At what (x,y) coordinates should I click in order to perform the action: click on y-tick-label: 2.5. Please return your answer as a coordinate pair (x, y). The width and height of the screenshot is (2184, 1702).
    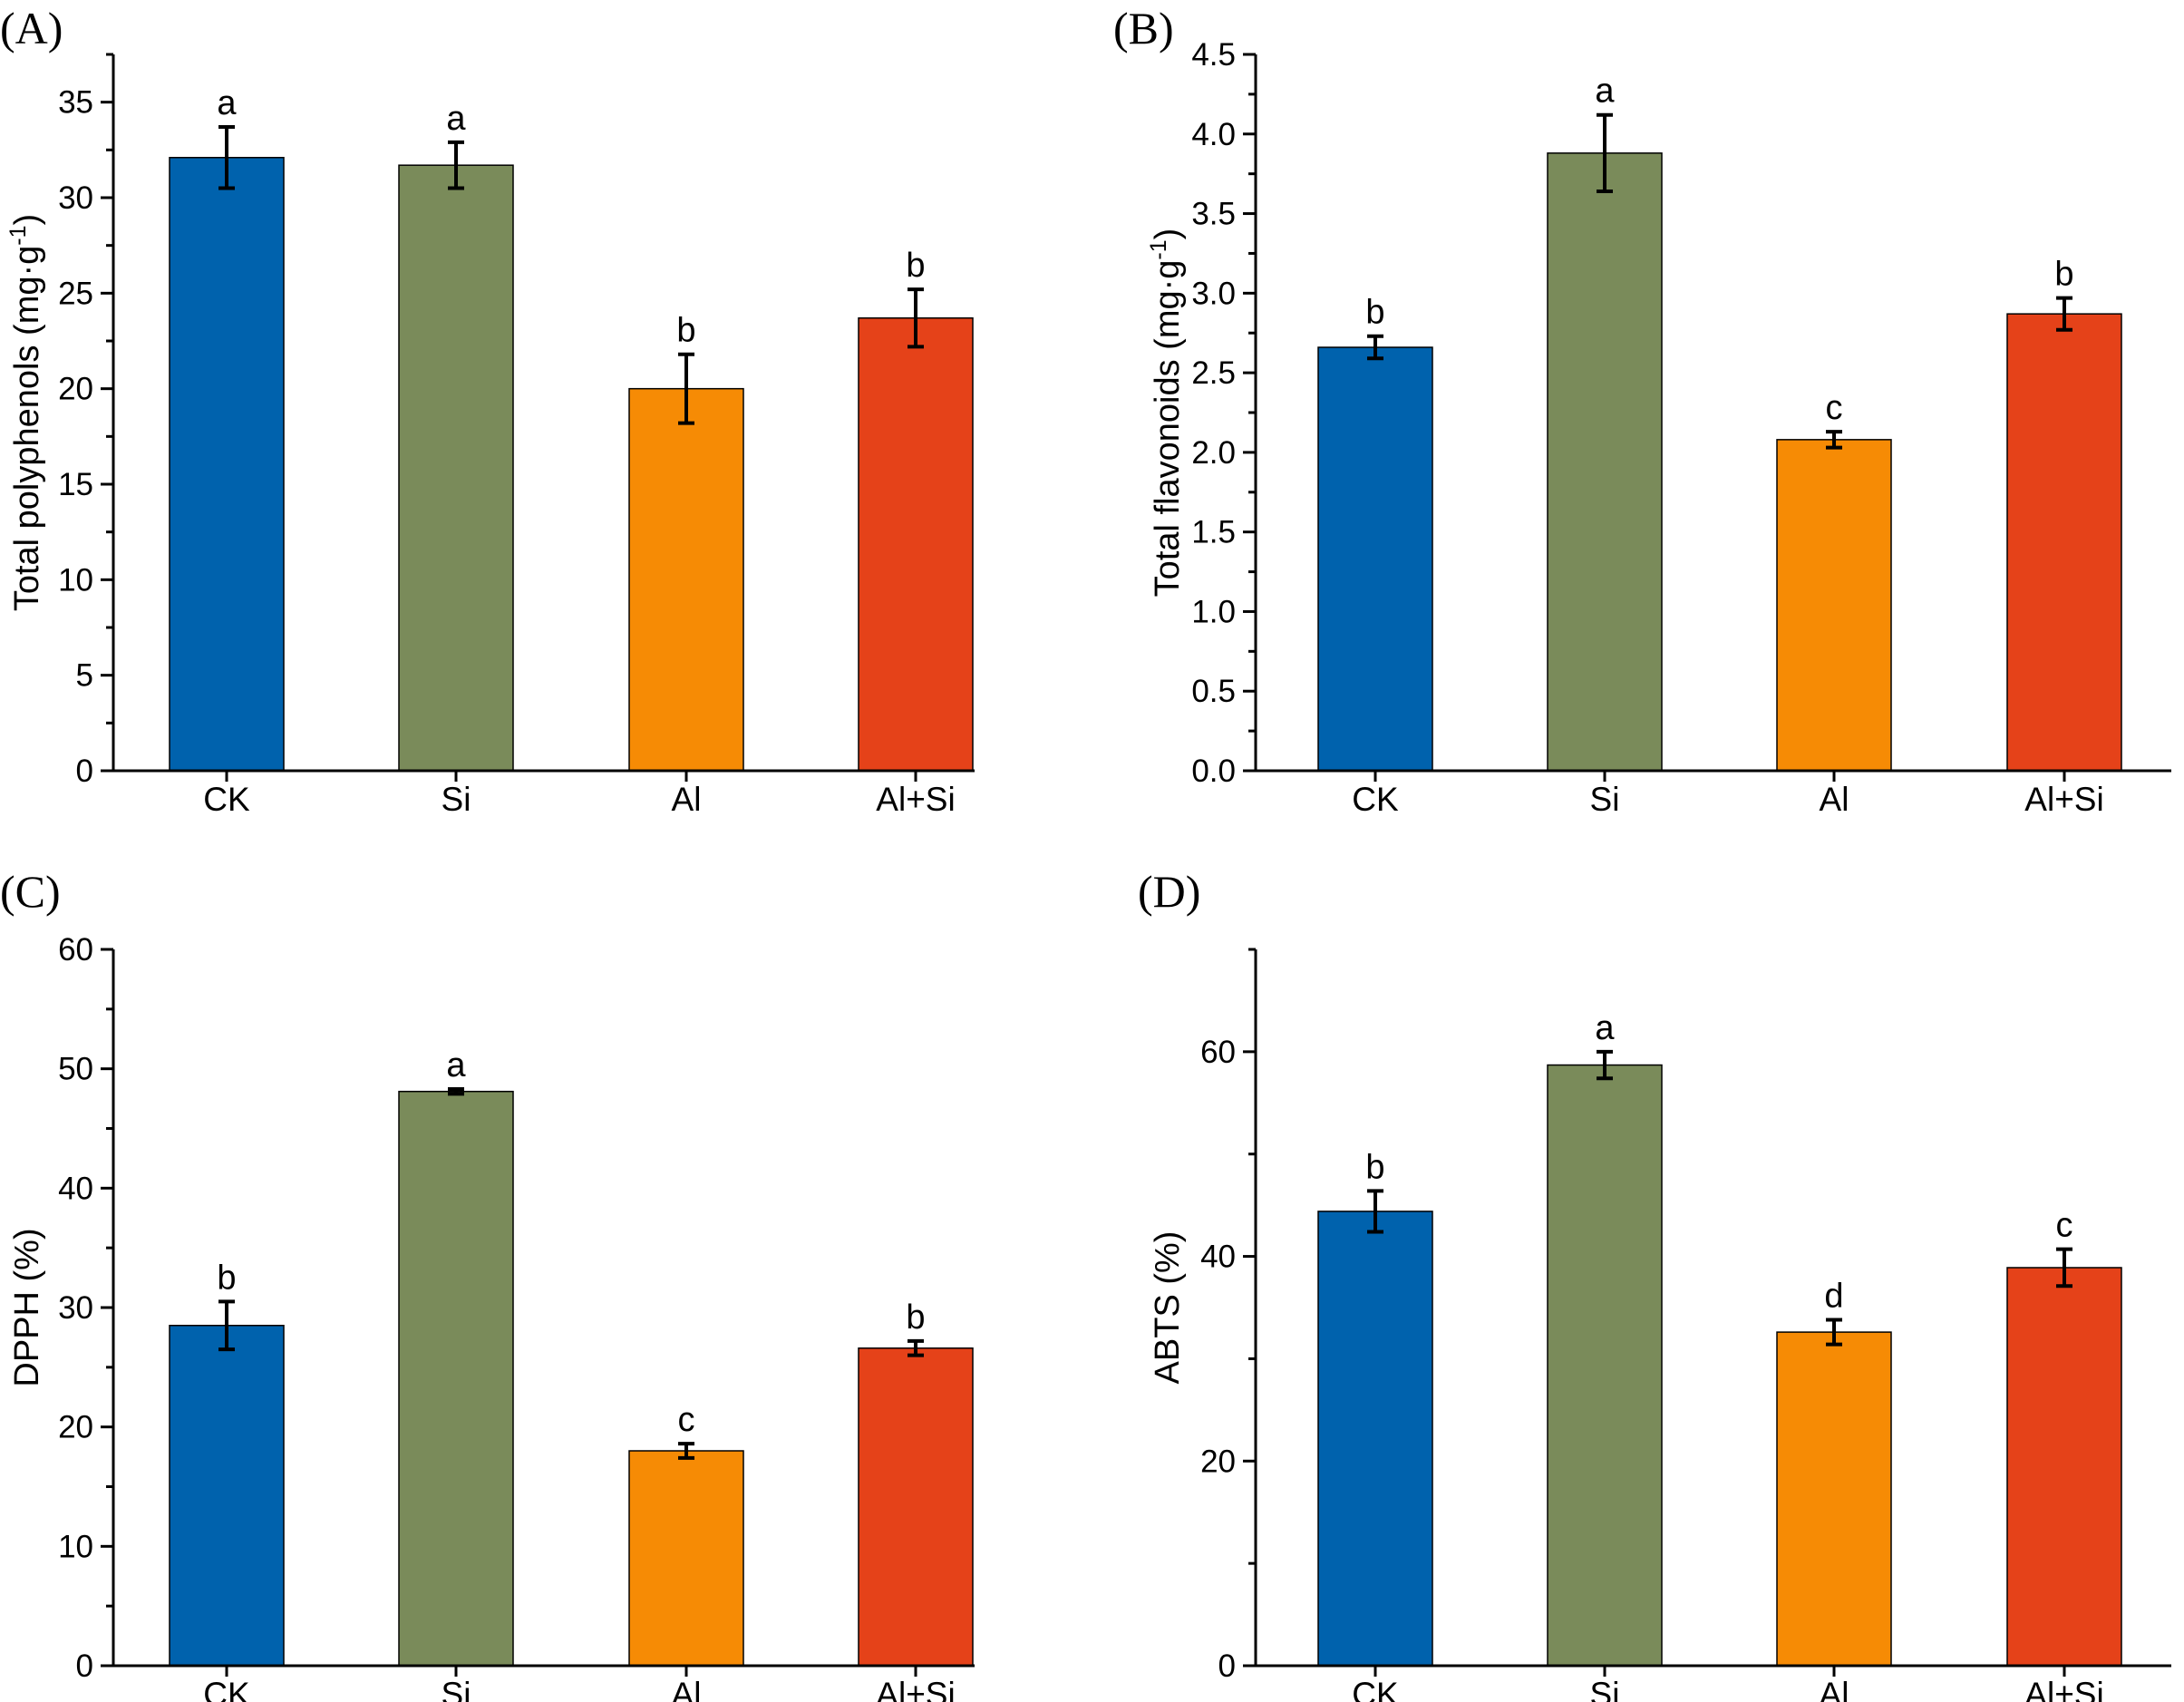
    Looking at the image, I should click on (1214, 373).